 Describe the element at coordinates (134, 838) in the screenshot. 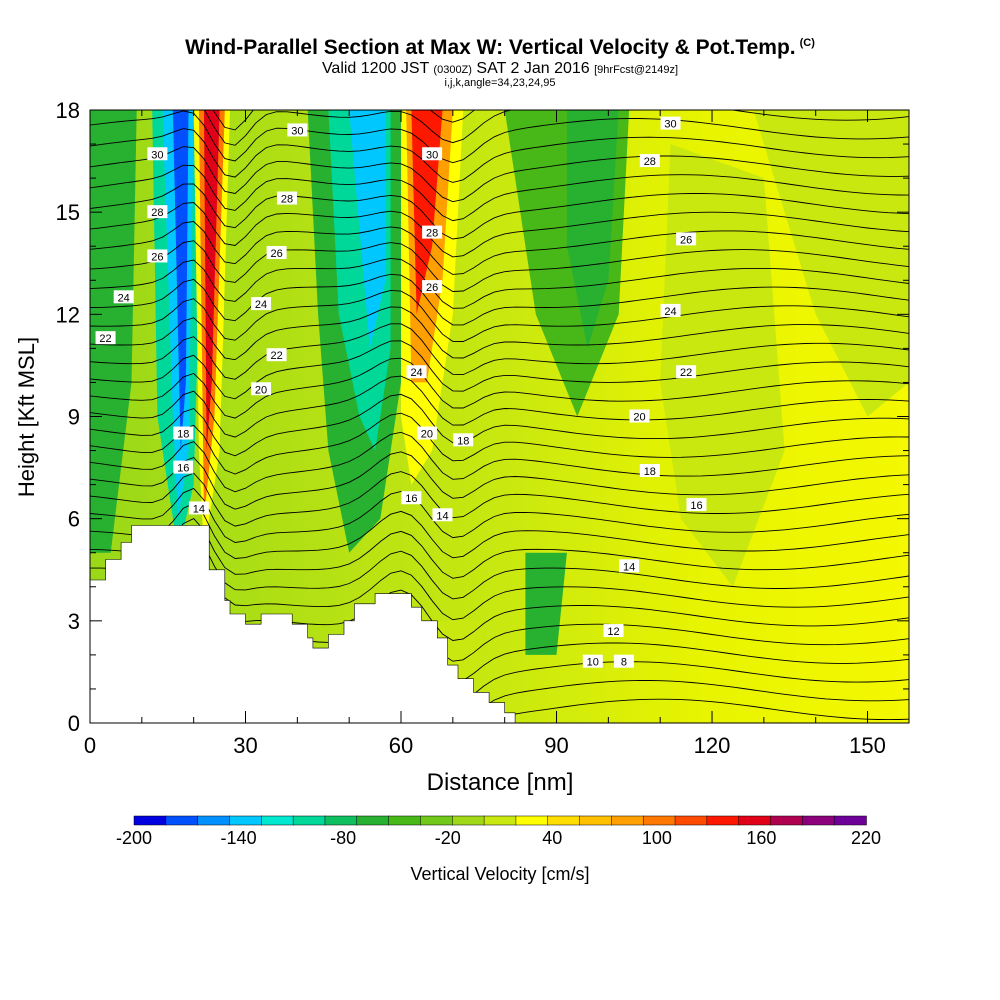

I see `colorbar-tick-label: -200` at that location.